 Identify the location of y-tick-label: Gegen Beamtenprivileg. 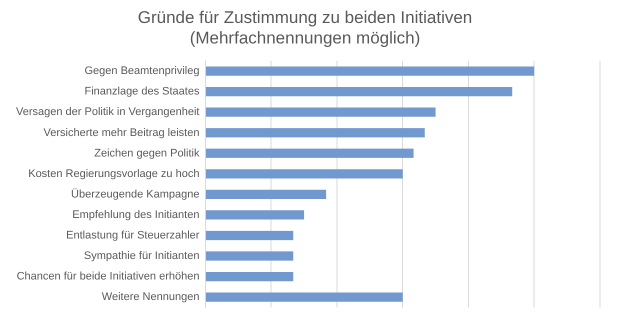
(142, 71).